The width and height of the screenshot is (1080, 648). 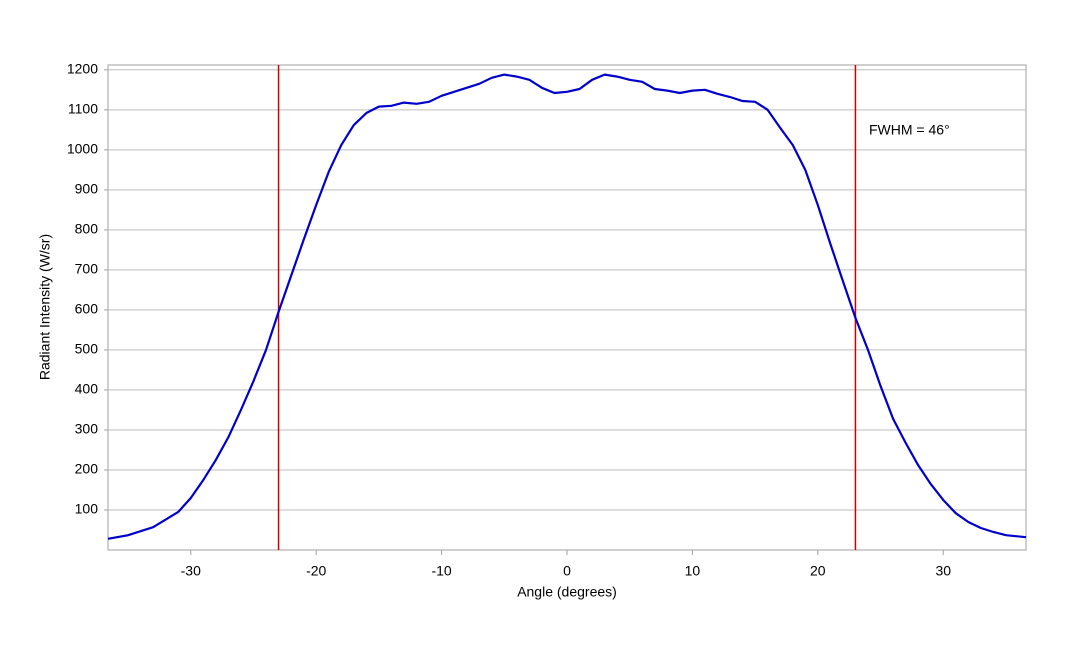 I want to click on y-tick-label: 200, so click(x=87, y=469).